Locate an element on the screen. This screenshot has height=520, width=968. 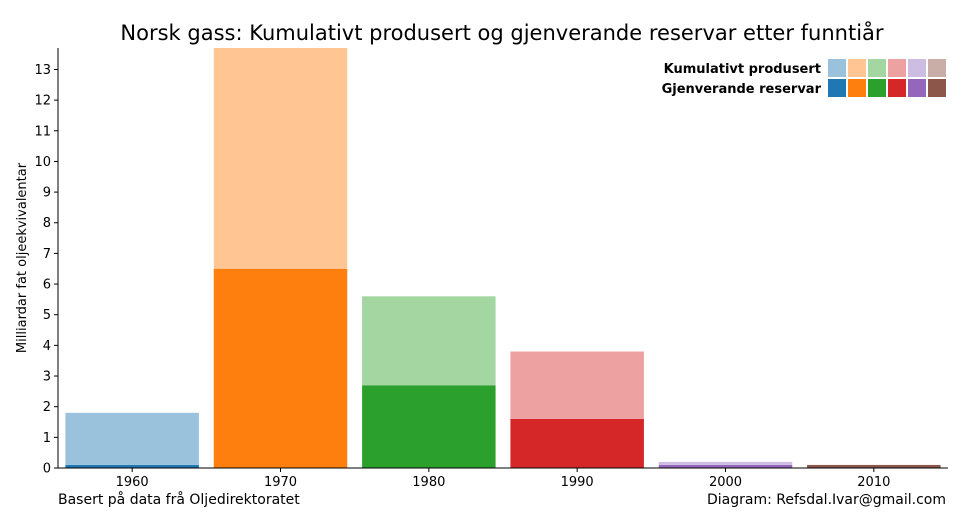
x-tick-label: 2000 is located at coordinates (725, 482).